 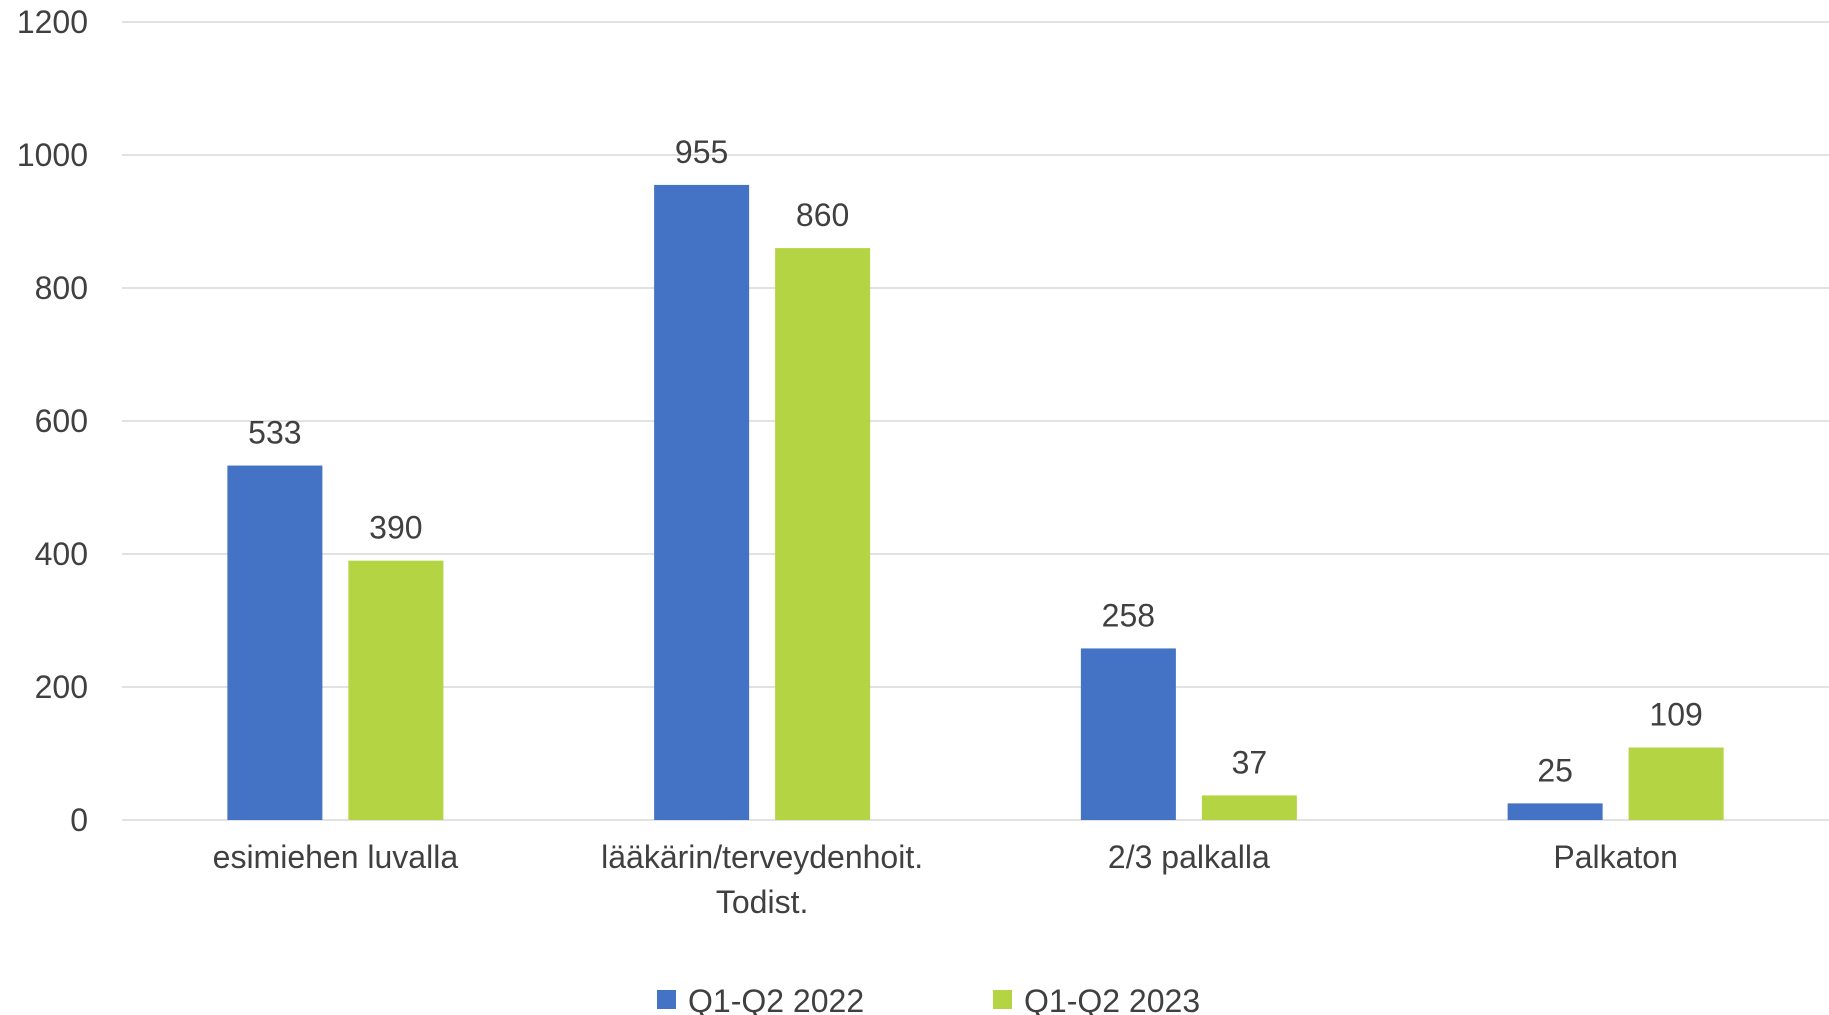 I want to click on legend-label: Q1-Q2 2022, so click(x=776, y=999).